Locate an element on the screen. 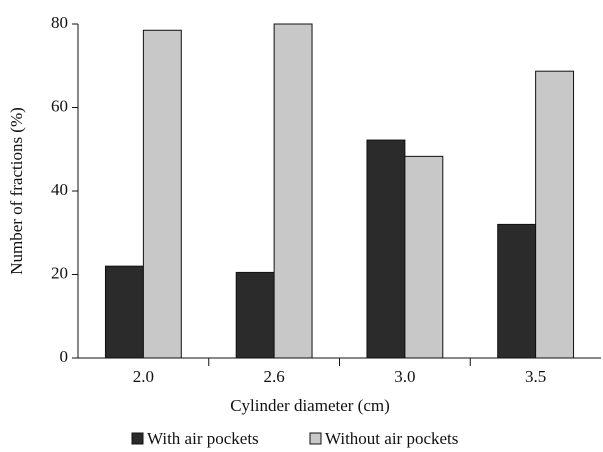 The height and width of the screenshot is (452, 603). x-tick-label: 2.0 is located at coordinates (143, 376).